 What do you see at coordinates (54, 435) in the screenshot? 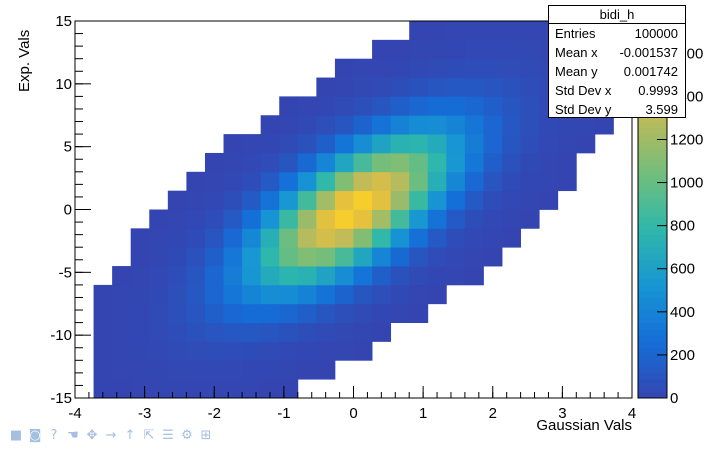
I see `help-icon: ?` at bounding box center [54, 435].